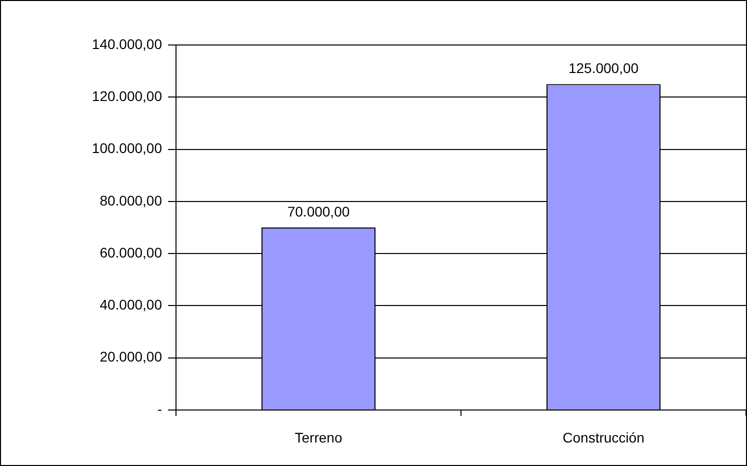 The width and height of the screenshot is (747, 466). What do you see at coordinates (131, 356) in the screenshot?
I see `y-tick-label: 20.000,00` at bounding box center [131, 356].